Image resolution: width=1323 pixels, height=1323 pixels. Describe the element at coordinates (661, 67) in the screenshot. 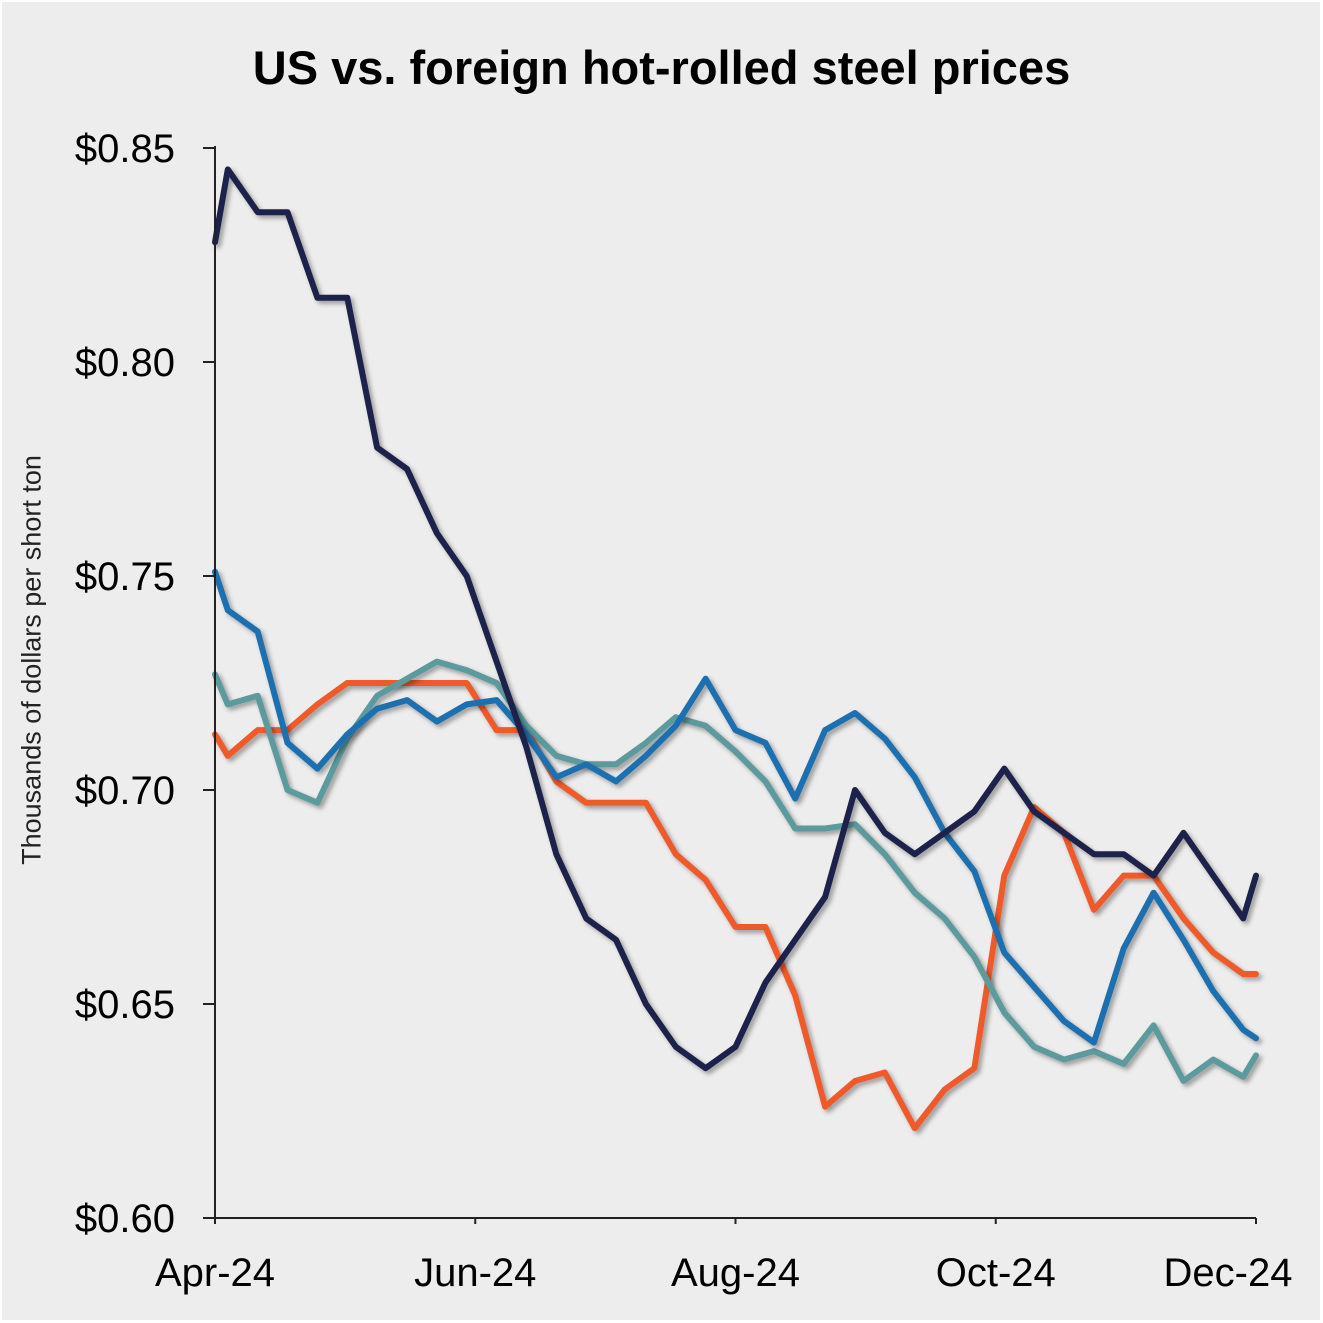

I see `chart-title: US vs. foreign hot-rolled steel prices` at that location.